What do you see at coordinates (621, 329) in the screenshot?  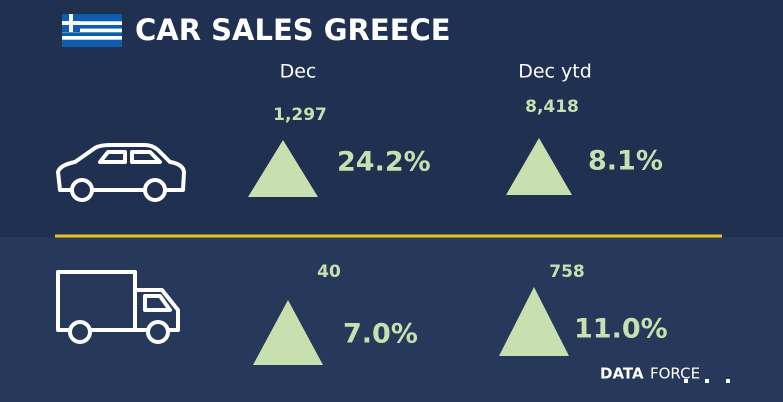 I see `change-percent: 11.0%` at bounding box center [621, 329].